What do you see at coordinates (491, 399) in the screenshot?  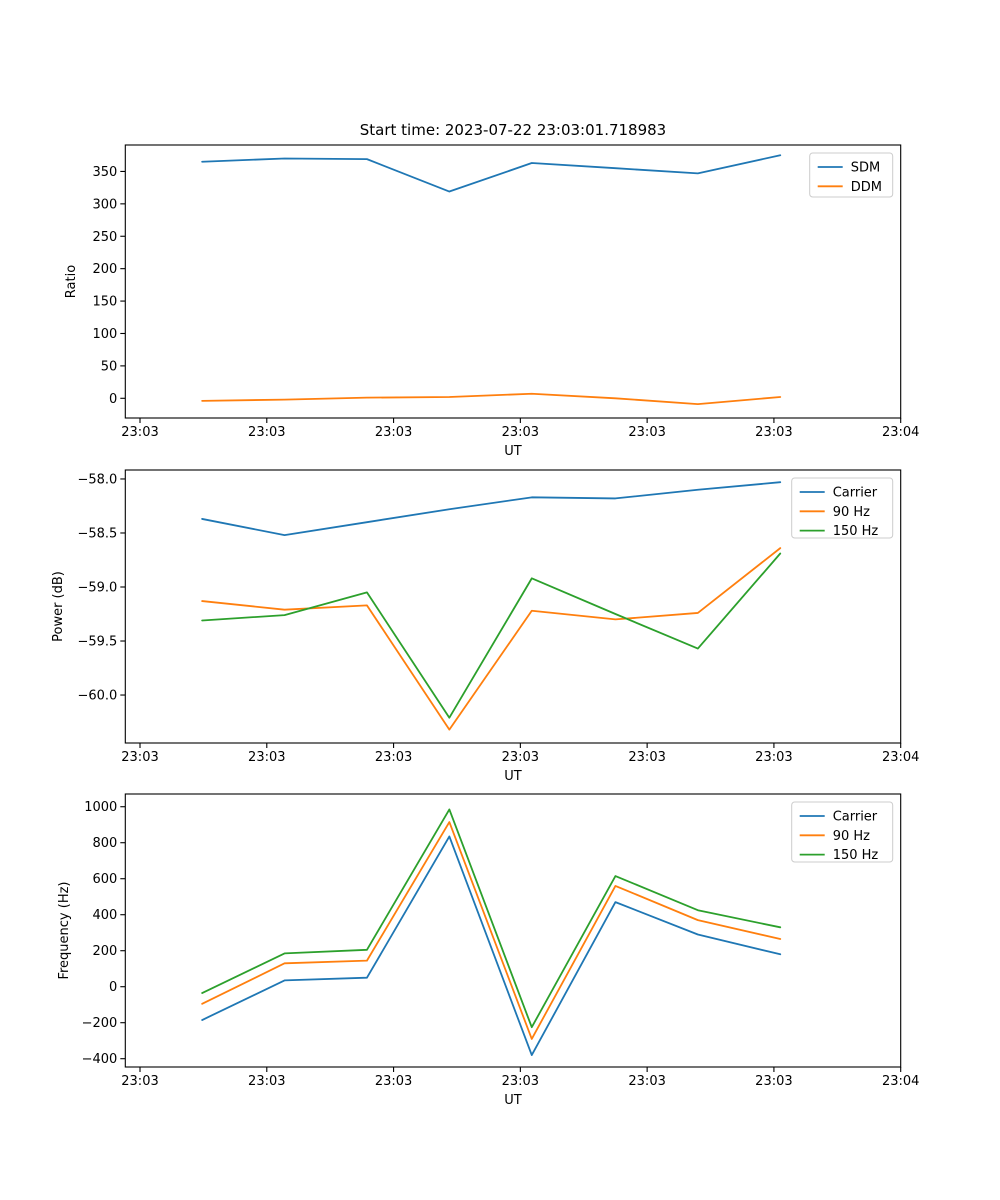 I see `series-line-ddm` at bounding box center [491, 399].